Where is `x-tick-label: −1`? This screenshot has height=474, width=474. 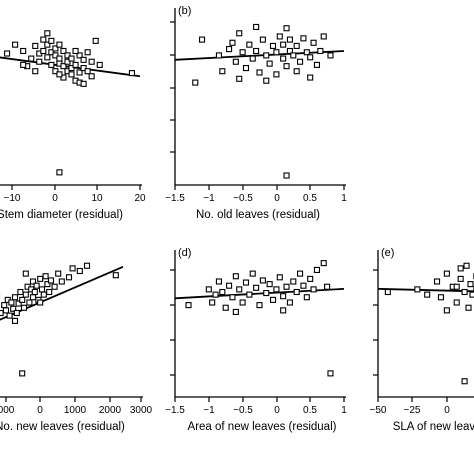 x-tick-label: −1 is located at coordinates (209, 410).